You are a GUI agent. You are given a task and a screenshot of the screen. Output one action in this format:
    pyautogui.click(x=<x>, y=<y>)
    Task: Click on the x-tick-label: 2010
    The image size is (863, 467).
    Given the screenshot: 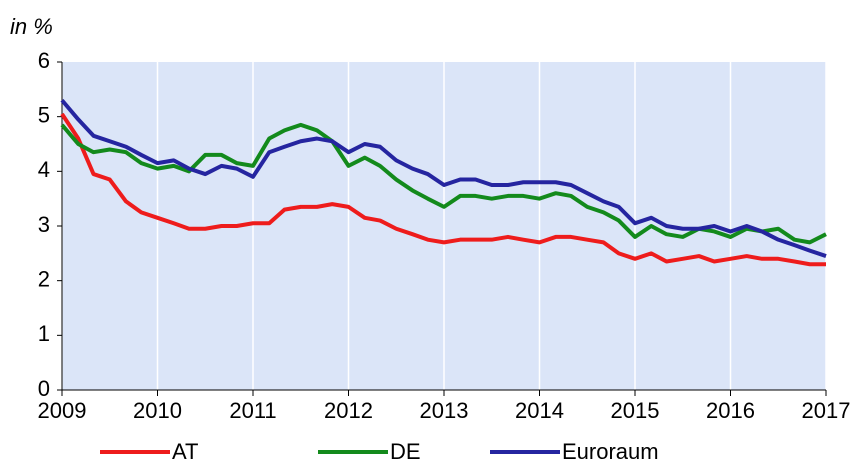 What is the action you would take?
    pyautogui.click(x=157, y=410)
    